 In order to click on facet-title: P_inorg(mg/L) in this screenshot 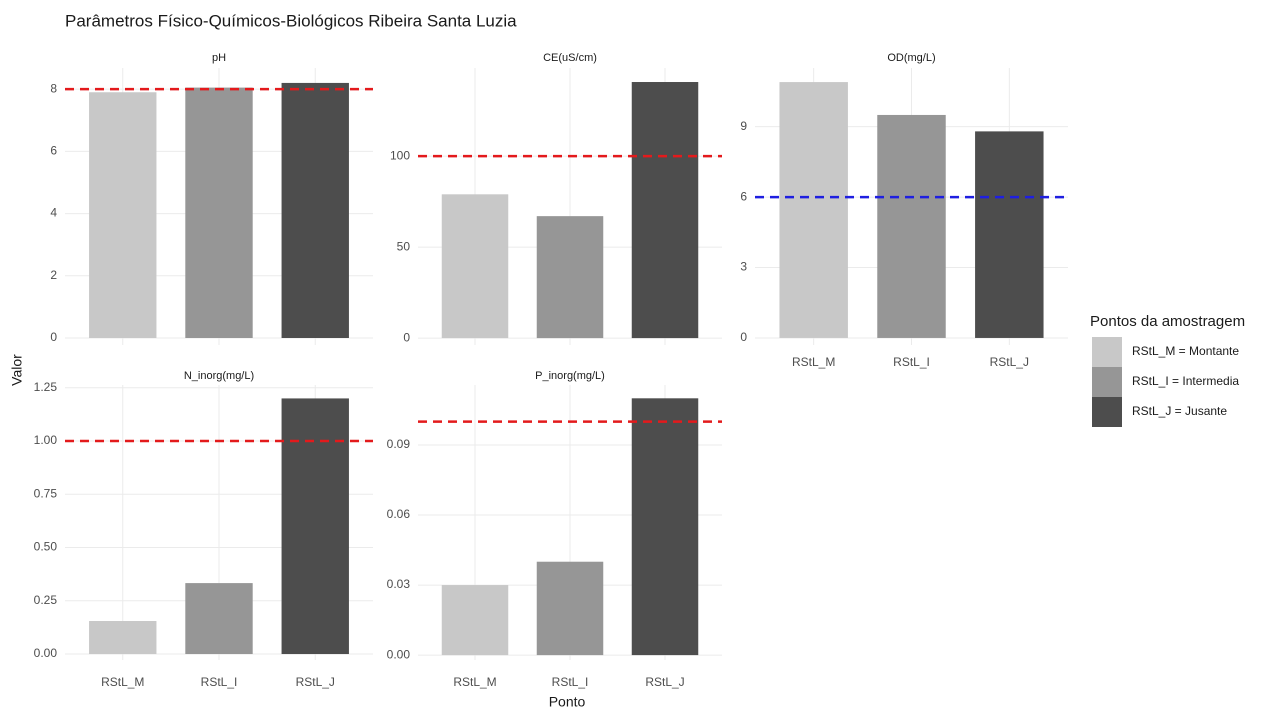, I will do `click(570, 376)`.